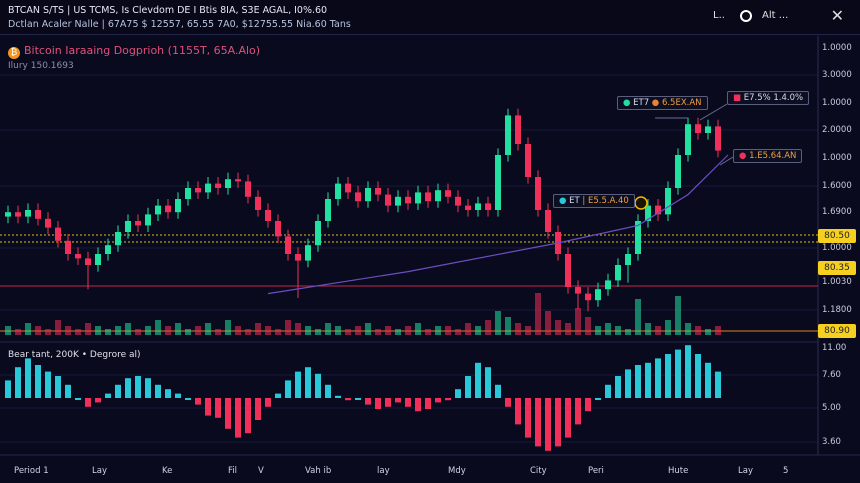 This screenshot has height=483, width=860. What do you see at coordinates (41, 66) in the screenshot?
I see `chart-subtitle: Ilury 150.1693` at bounding box center [41, 66].